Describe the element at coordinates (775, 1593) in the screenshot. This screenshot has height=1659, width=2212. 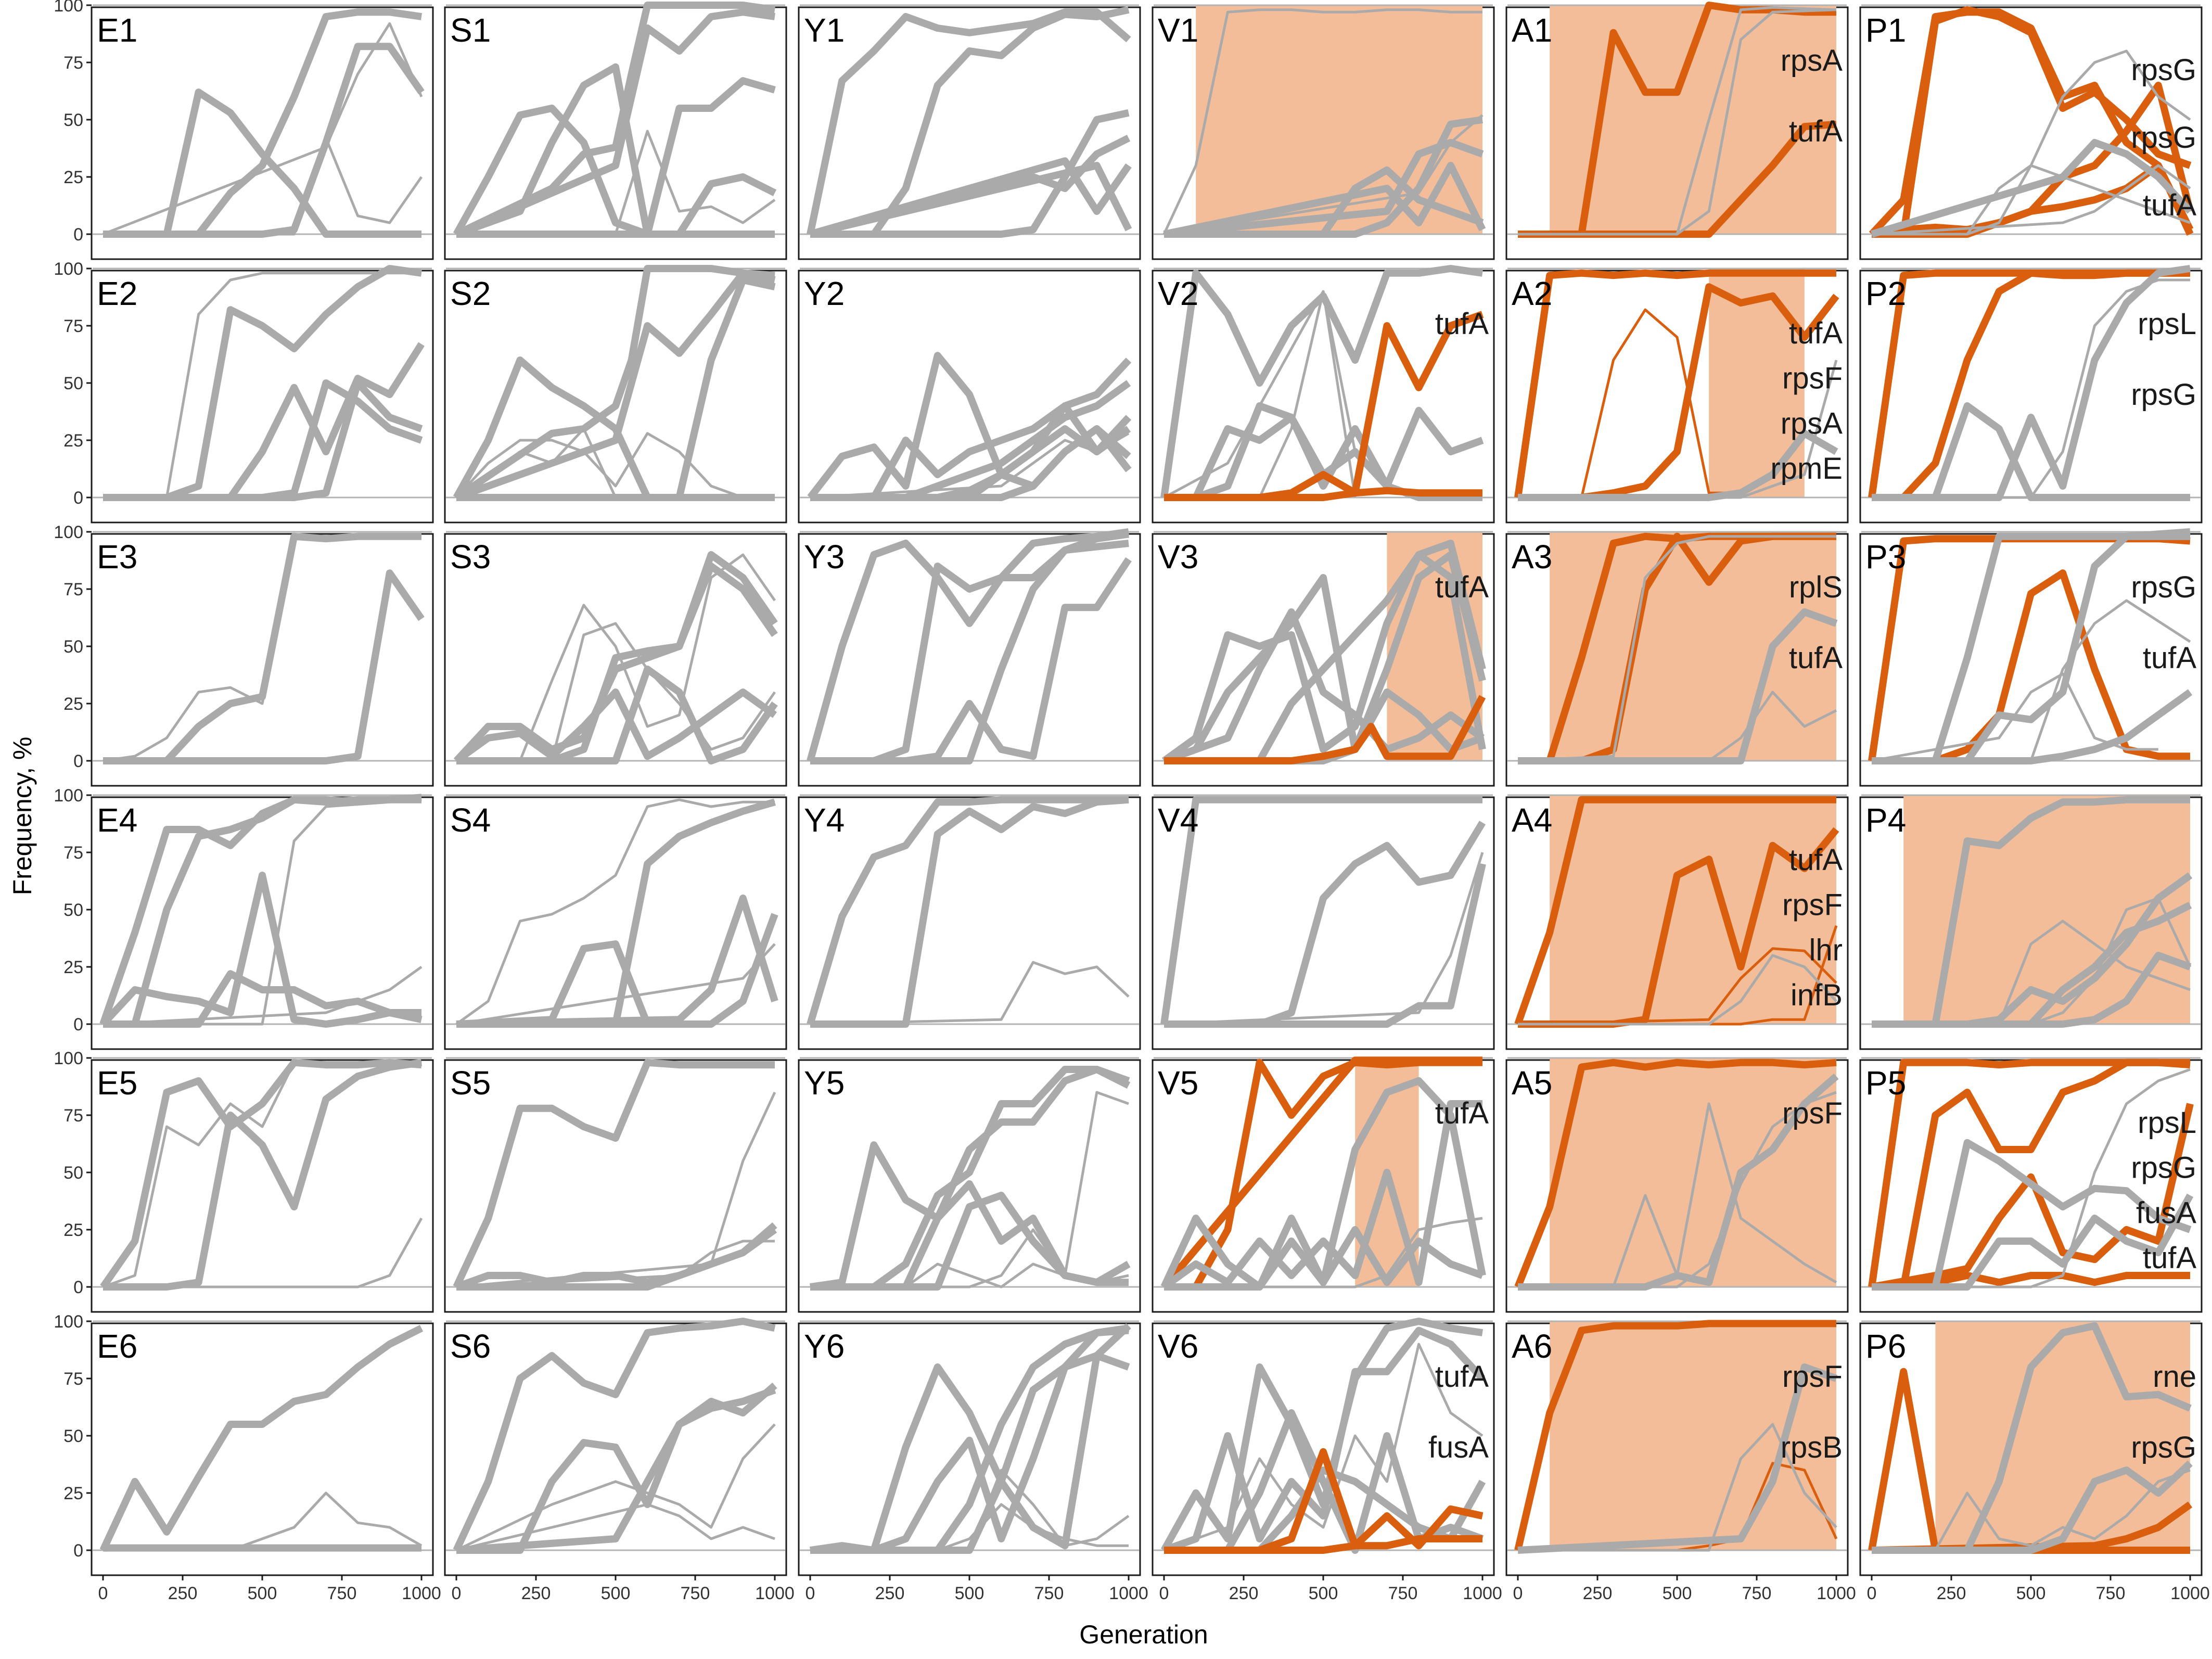
I see `x-tick-label: 1000` at that location.